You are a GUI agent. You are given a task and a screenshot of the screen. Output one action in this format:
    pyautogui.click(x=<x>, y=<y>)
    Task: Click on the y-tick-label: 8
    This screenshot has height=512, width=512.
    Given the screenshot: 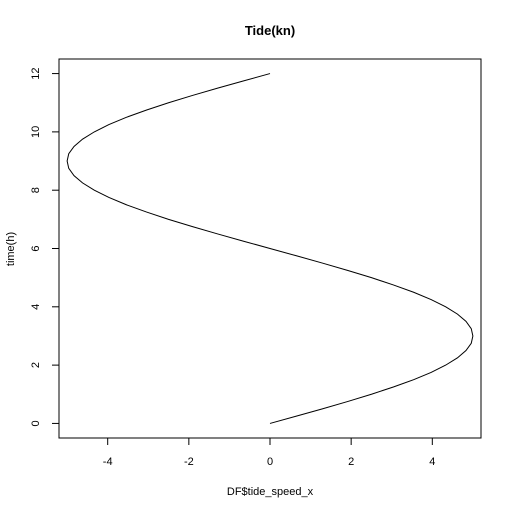 What is the action you would take?
    pyautogui.click(x=36, y=190)
    